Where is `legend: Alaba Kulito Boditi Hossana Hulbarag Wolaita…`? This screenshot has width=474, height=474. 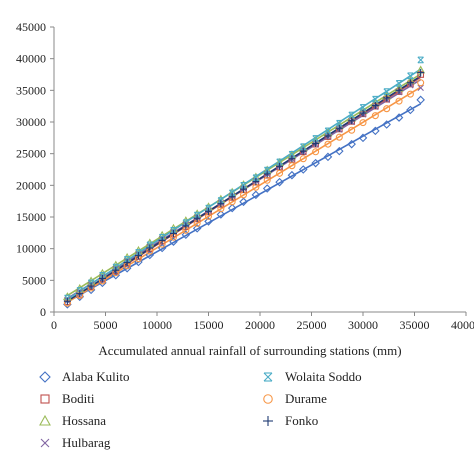 legend: Alaba Kulito Boditi Hossana Hulbarag Wolaita… is located at coordinates (200, 409).